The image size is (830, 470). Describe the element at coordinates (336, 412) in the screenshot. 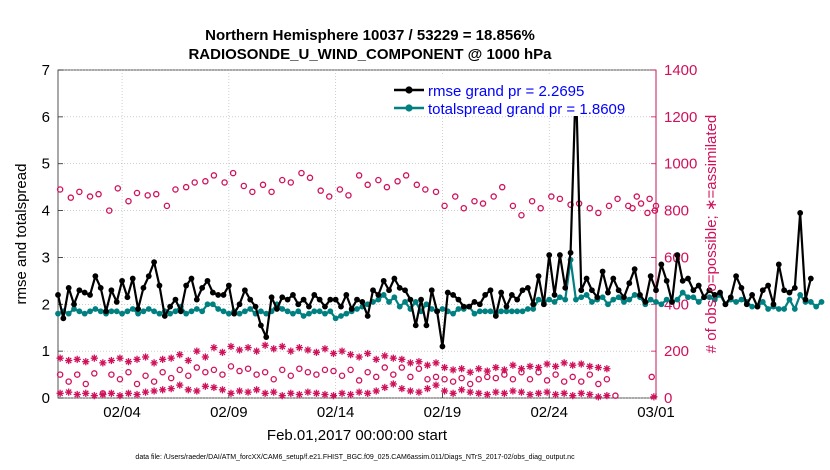

I see `x-tick-label: 02/14` at that location.